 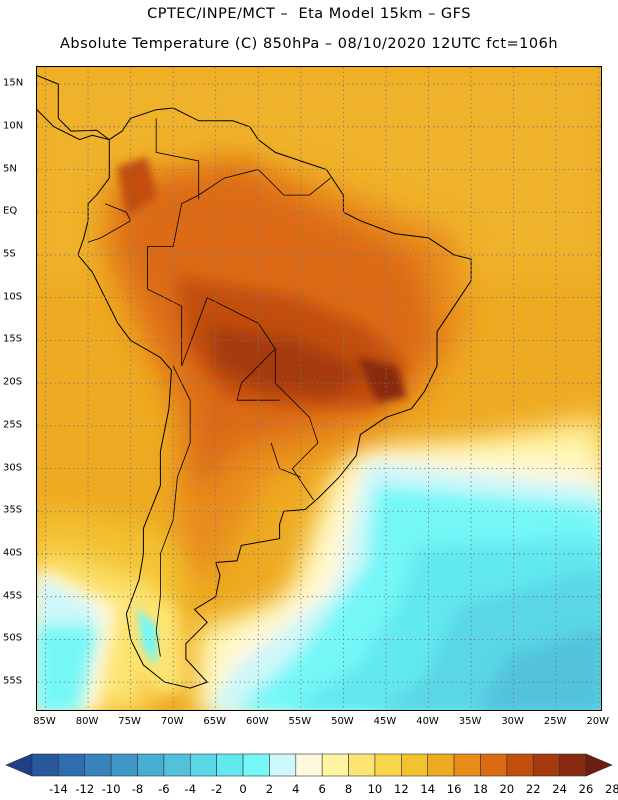 What do you see at coordinates (507, 789) in the screenshot?
I see `colorbar-tick-label: 20` at bounding box center [507, 789].